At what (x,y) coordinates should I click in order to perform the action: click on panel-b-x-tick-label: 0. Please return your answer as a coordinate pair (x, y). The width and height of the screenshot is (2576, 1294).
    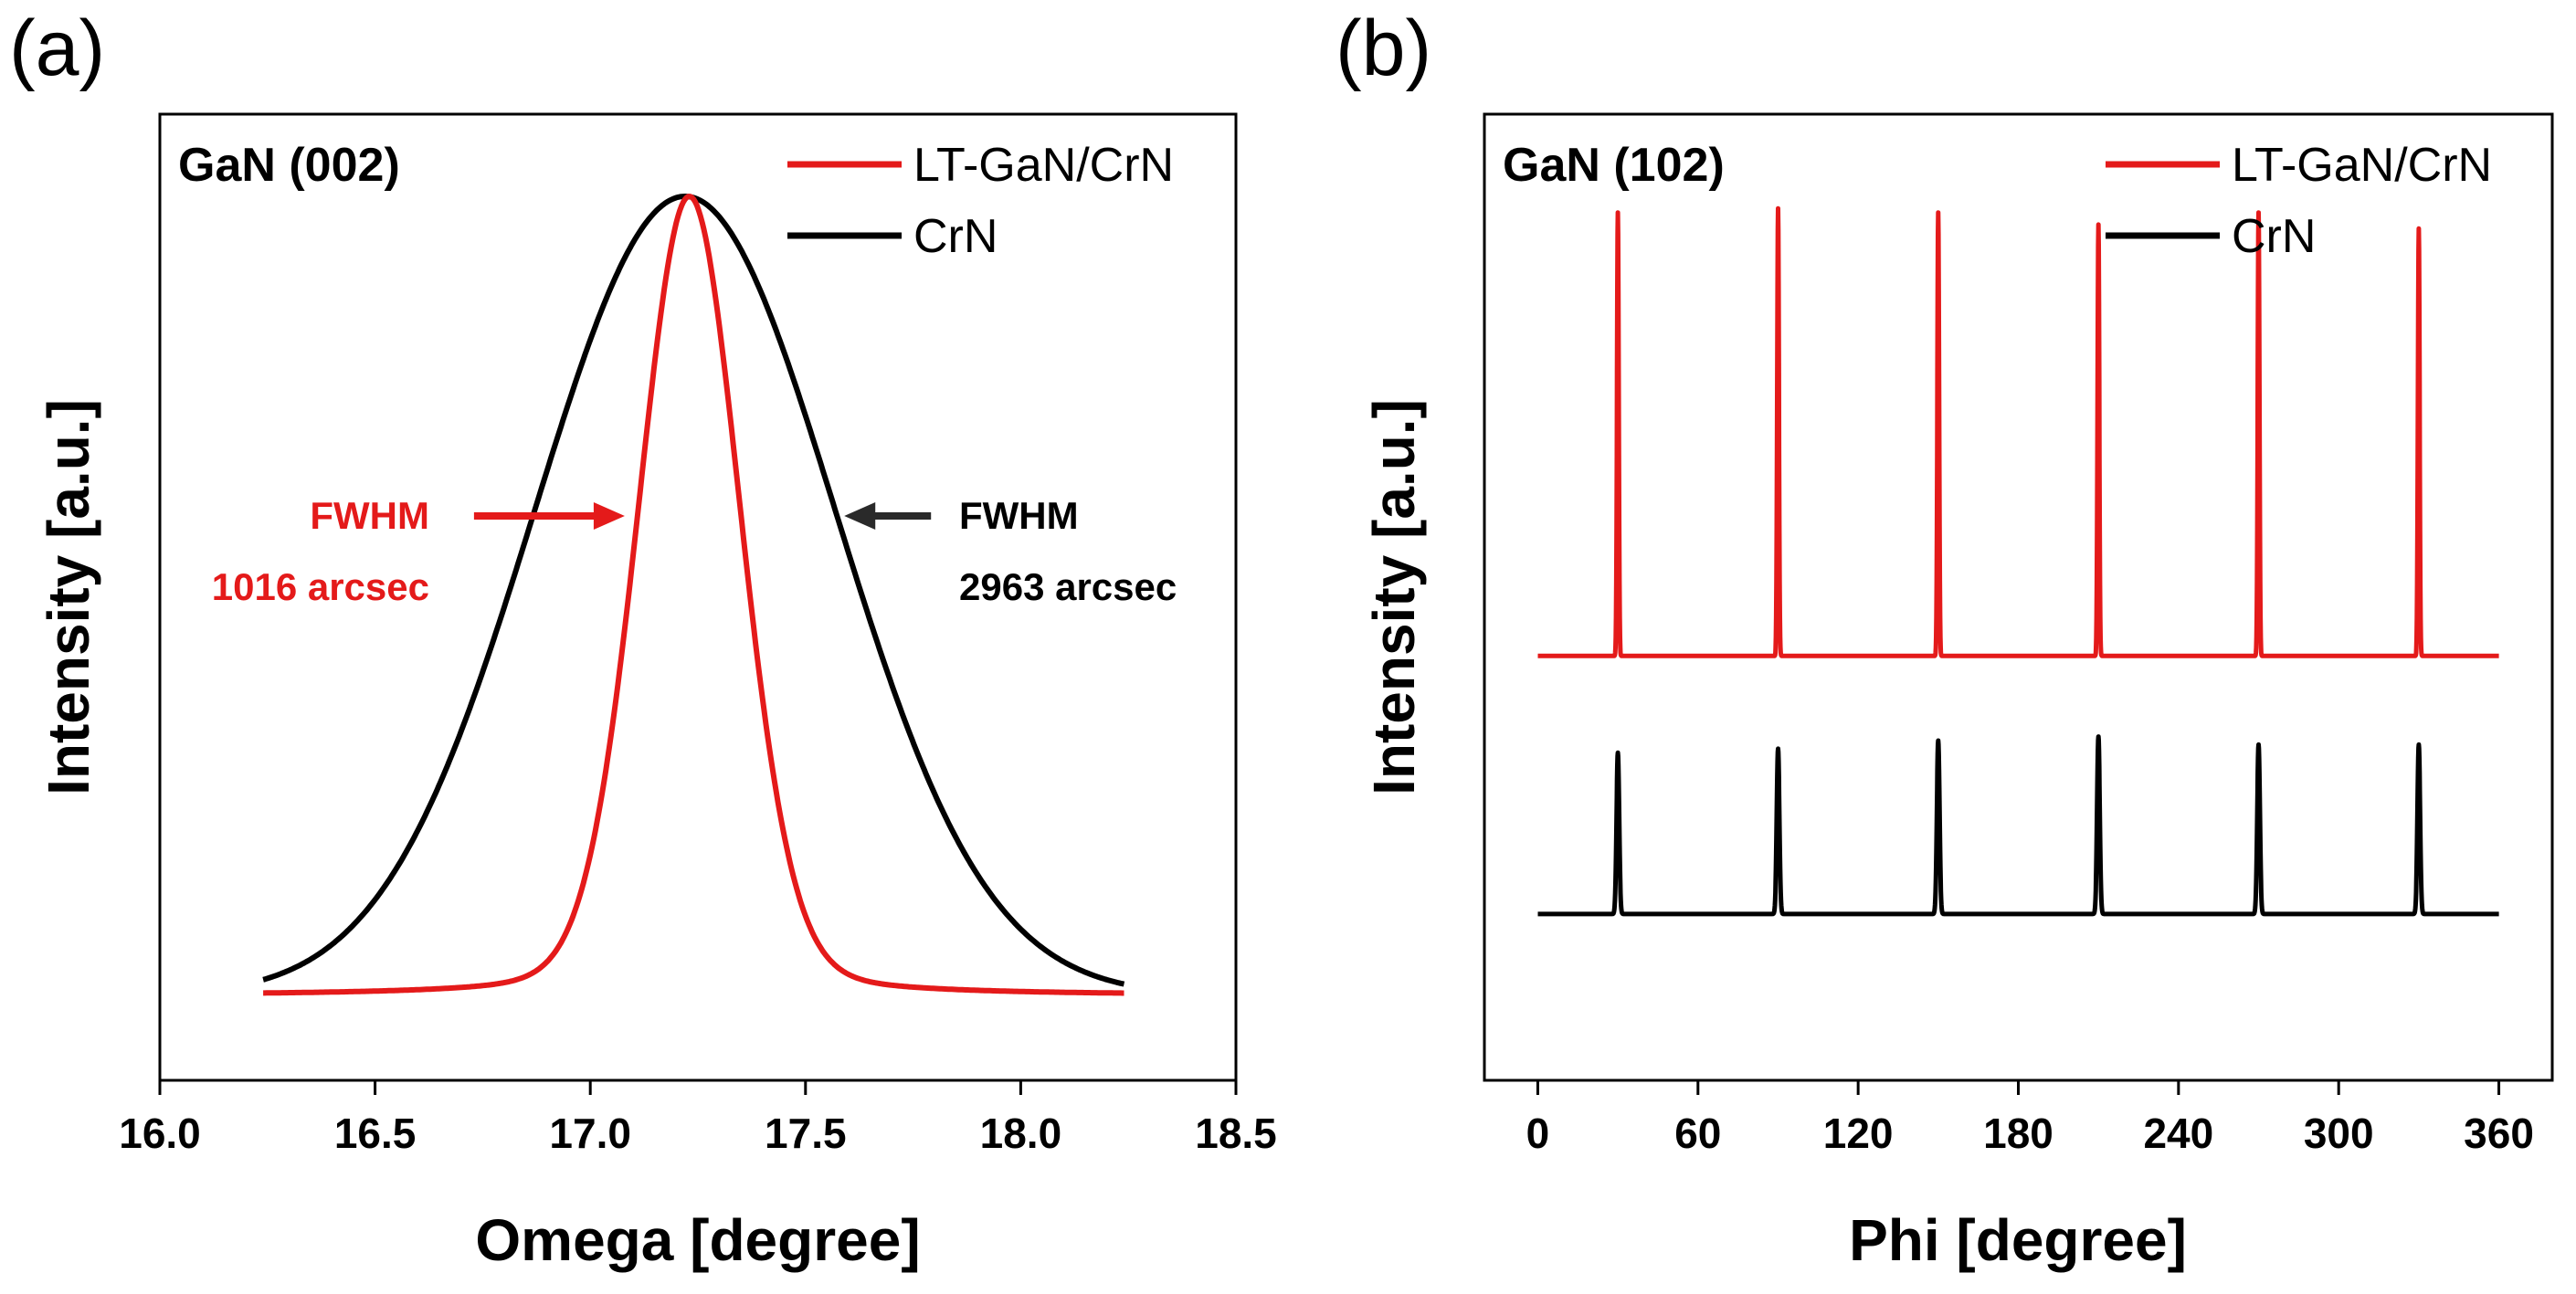
    Looking at the image, I should click on (1538, 1133).